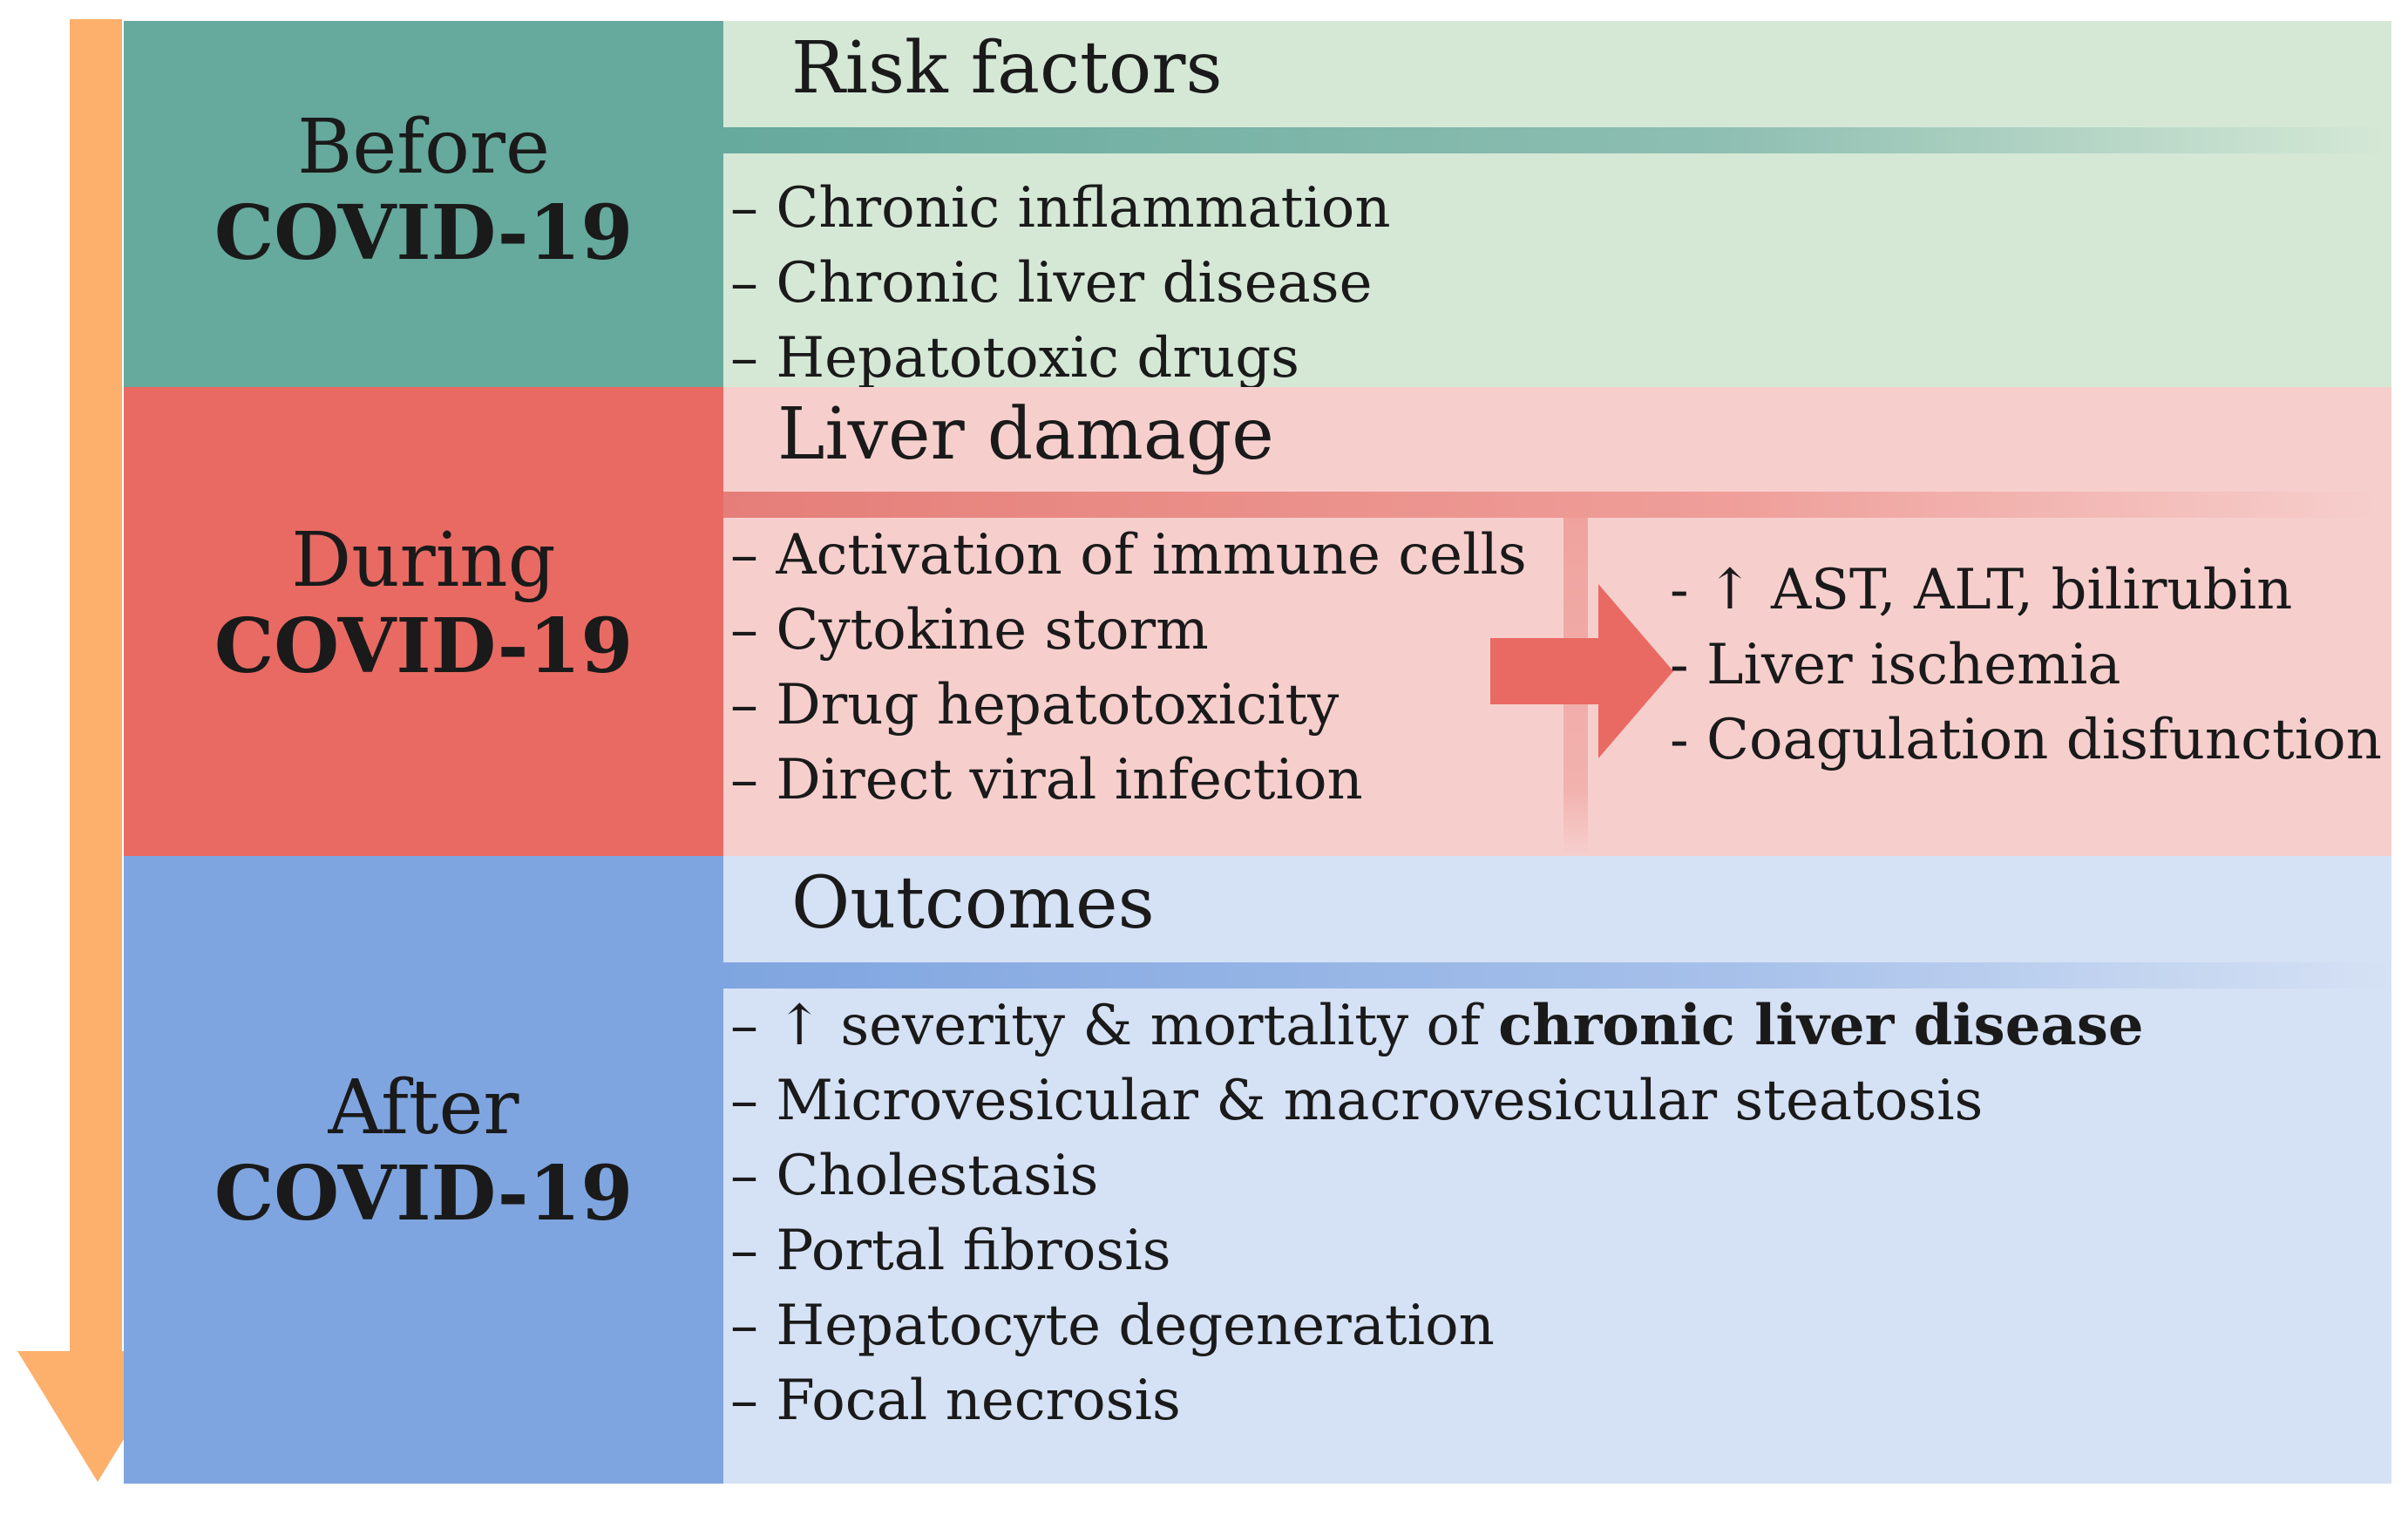 The height and width of the screenshot is (1515, 2408). What do you see at coordinates (424, 1193) in the screenshot?
I see `stage-after-label-line2: COVID-19` at bounding box center [424, 1193].